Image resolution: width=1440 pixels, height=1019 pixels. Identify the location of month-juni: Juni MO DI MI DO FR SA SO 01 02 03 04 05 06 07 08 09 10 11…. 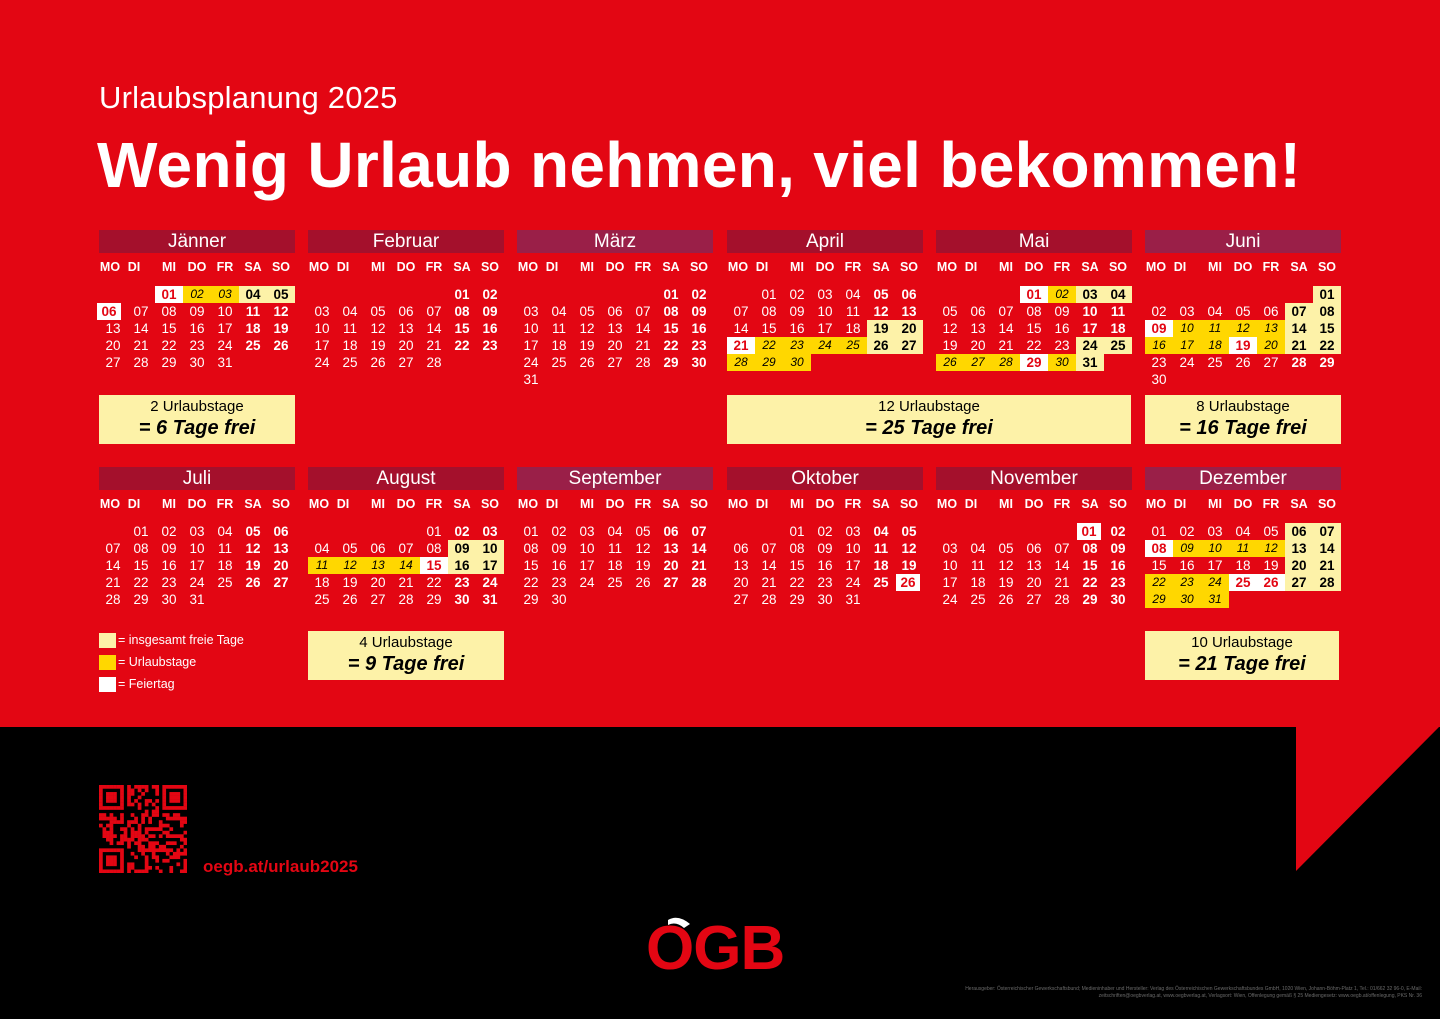
(1243, 310).